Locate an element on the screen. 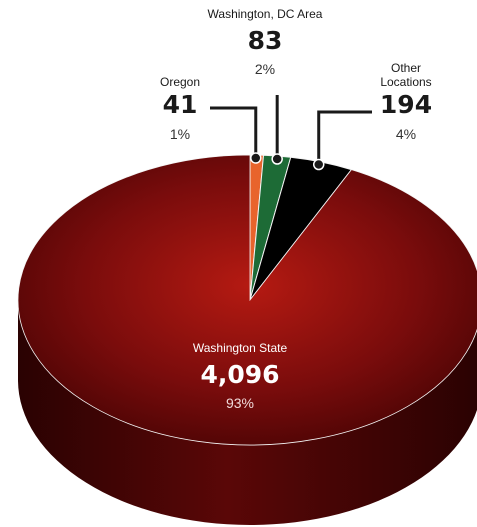 The height and width of the screenshot is (527, 477). value-label-dc: 83 is located at coordinates (265, 40).